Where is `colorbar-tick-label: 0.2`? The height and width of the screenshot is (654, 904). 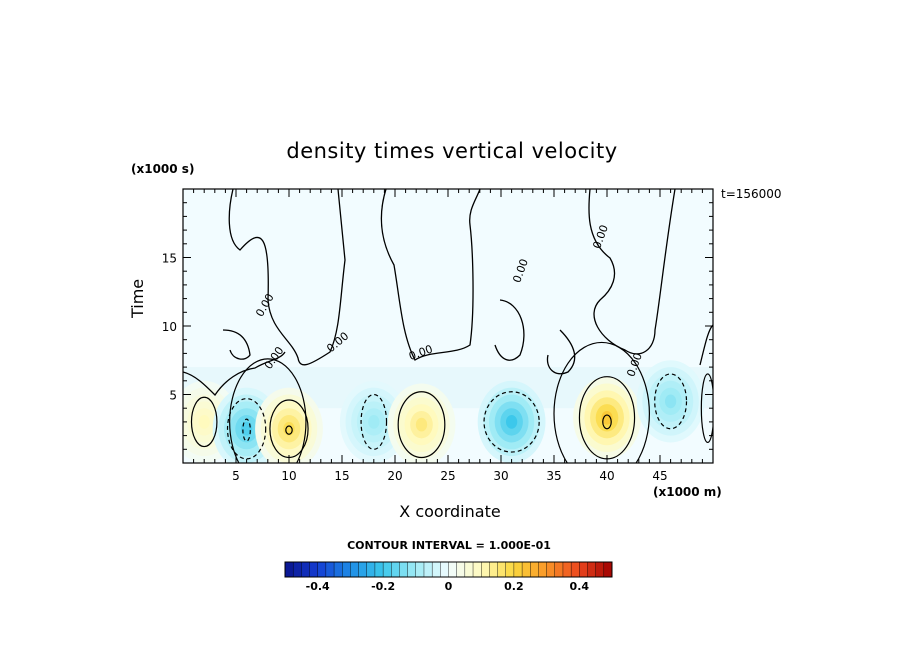 colorbar-tick-label: 0.2 is located at coordinates (514, 586).